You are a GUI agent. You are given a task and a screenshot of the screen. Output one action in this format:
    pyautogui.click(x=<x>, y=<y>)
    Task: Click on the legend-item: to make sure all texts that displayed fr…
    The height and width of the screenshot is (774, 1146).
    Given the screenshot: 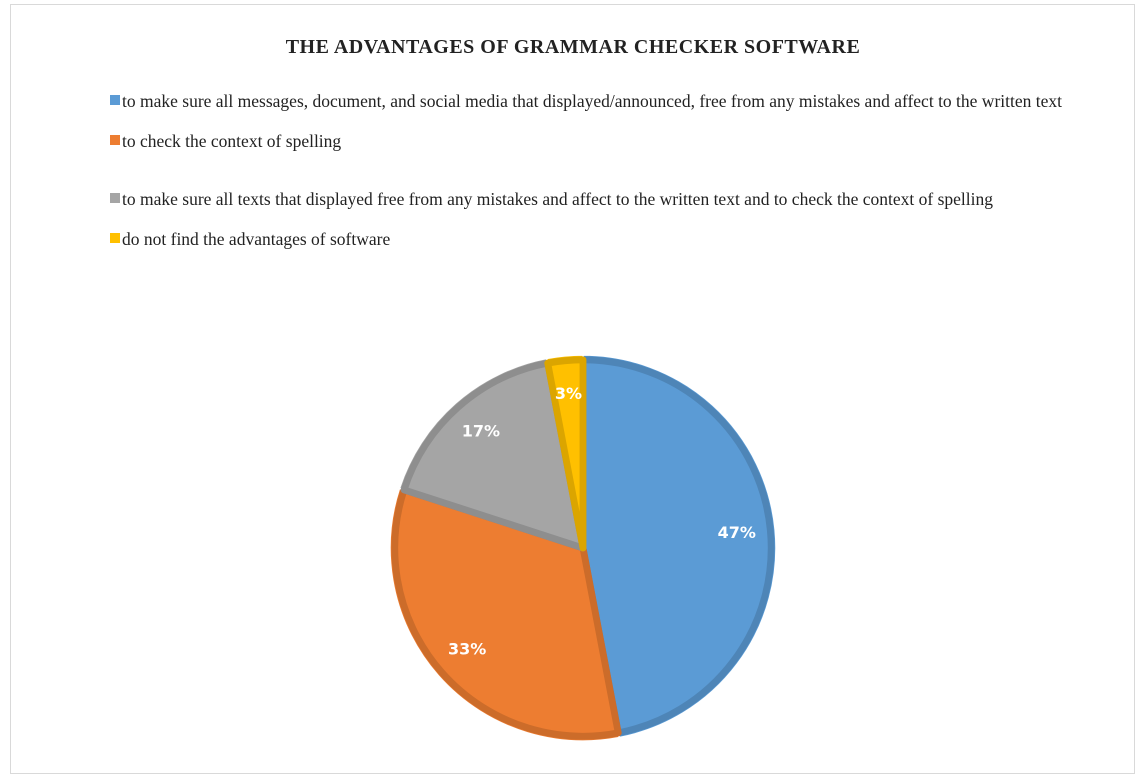 What is the action you would take?
    pyautogui.click(x=605, y=199)
    